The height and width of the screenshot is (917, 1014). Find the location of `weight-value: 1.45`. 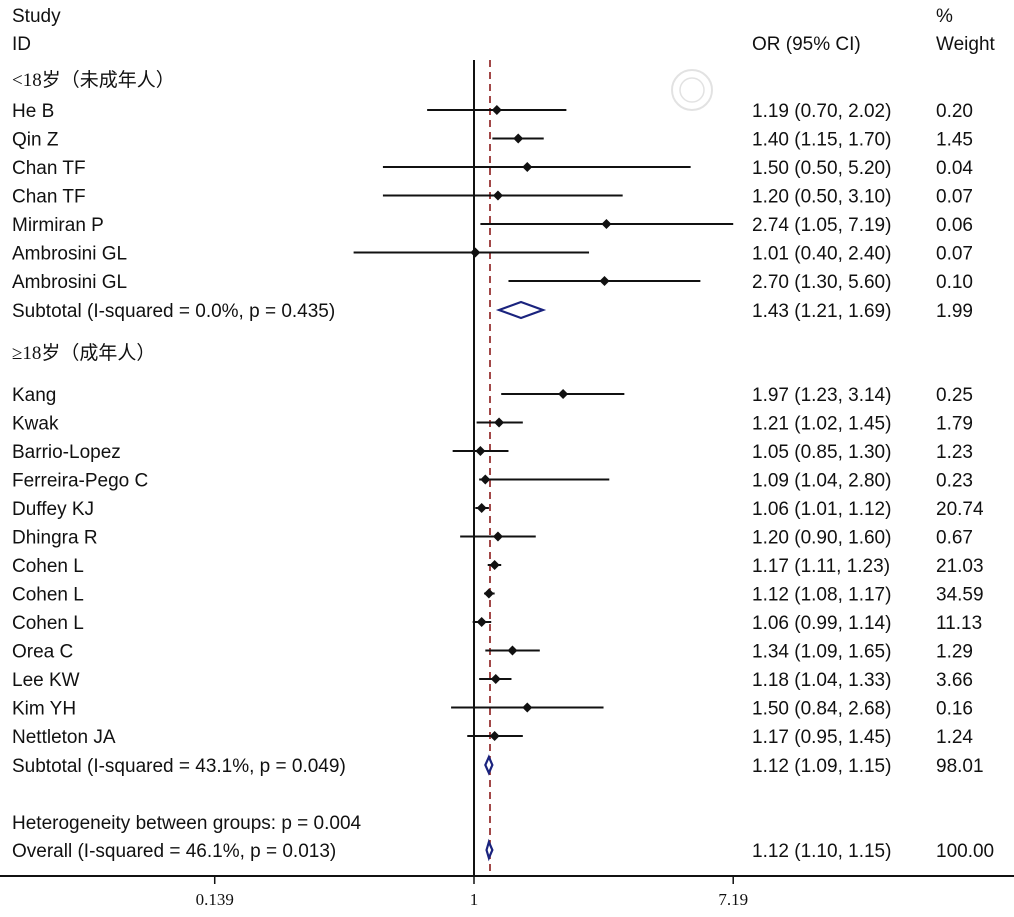

weight-value: 1.45 is located at coordinates (954, 140).